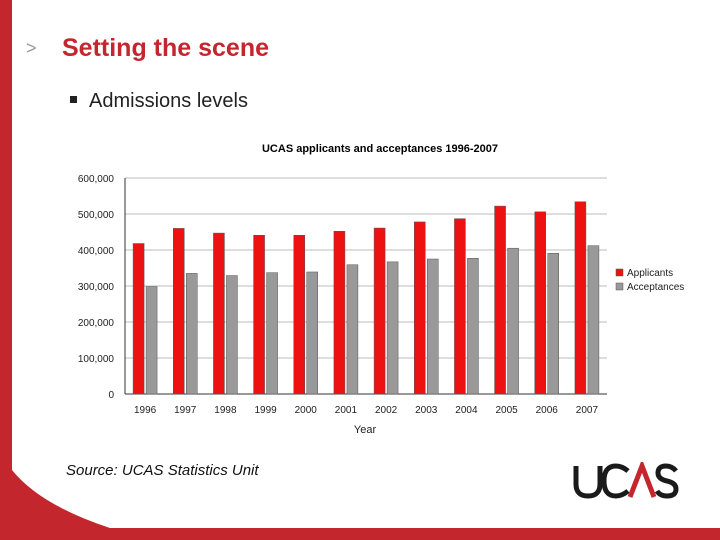 The image size is (720, 540). What do you see at coordinates (432, 326) in the screenshot?
I see `bar-acceptances-2003` at bounding box center [432, 326].